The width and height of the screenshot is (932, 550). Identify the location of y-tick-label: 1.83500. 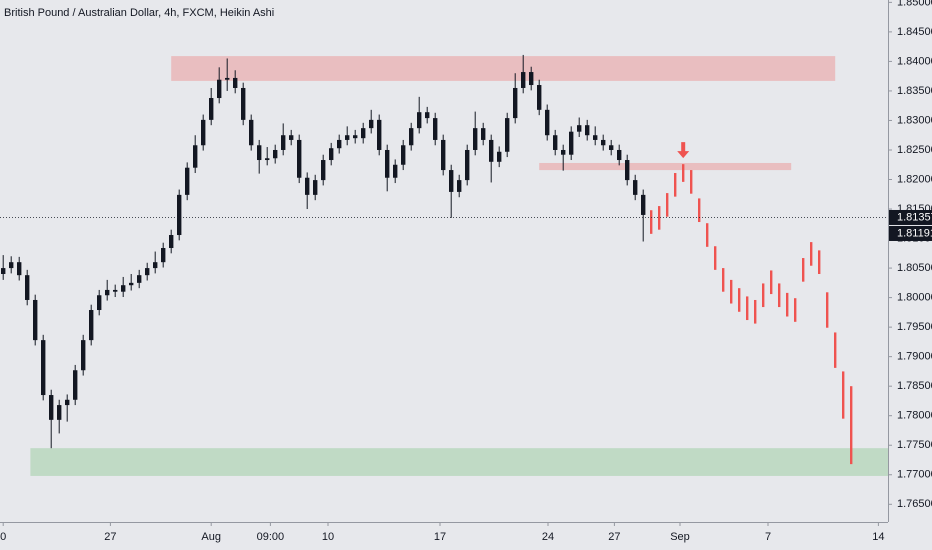
(914, 91).